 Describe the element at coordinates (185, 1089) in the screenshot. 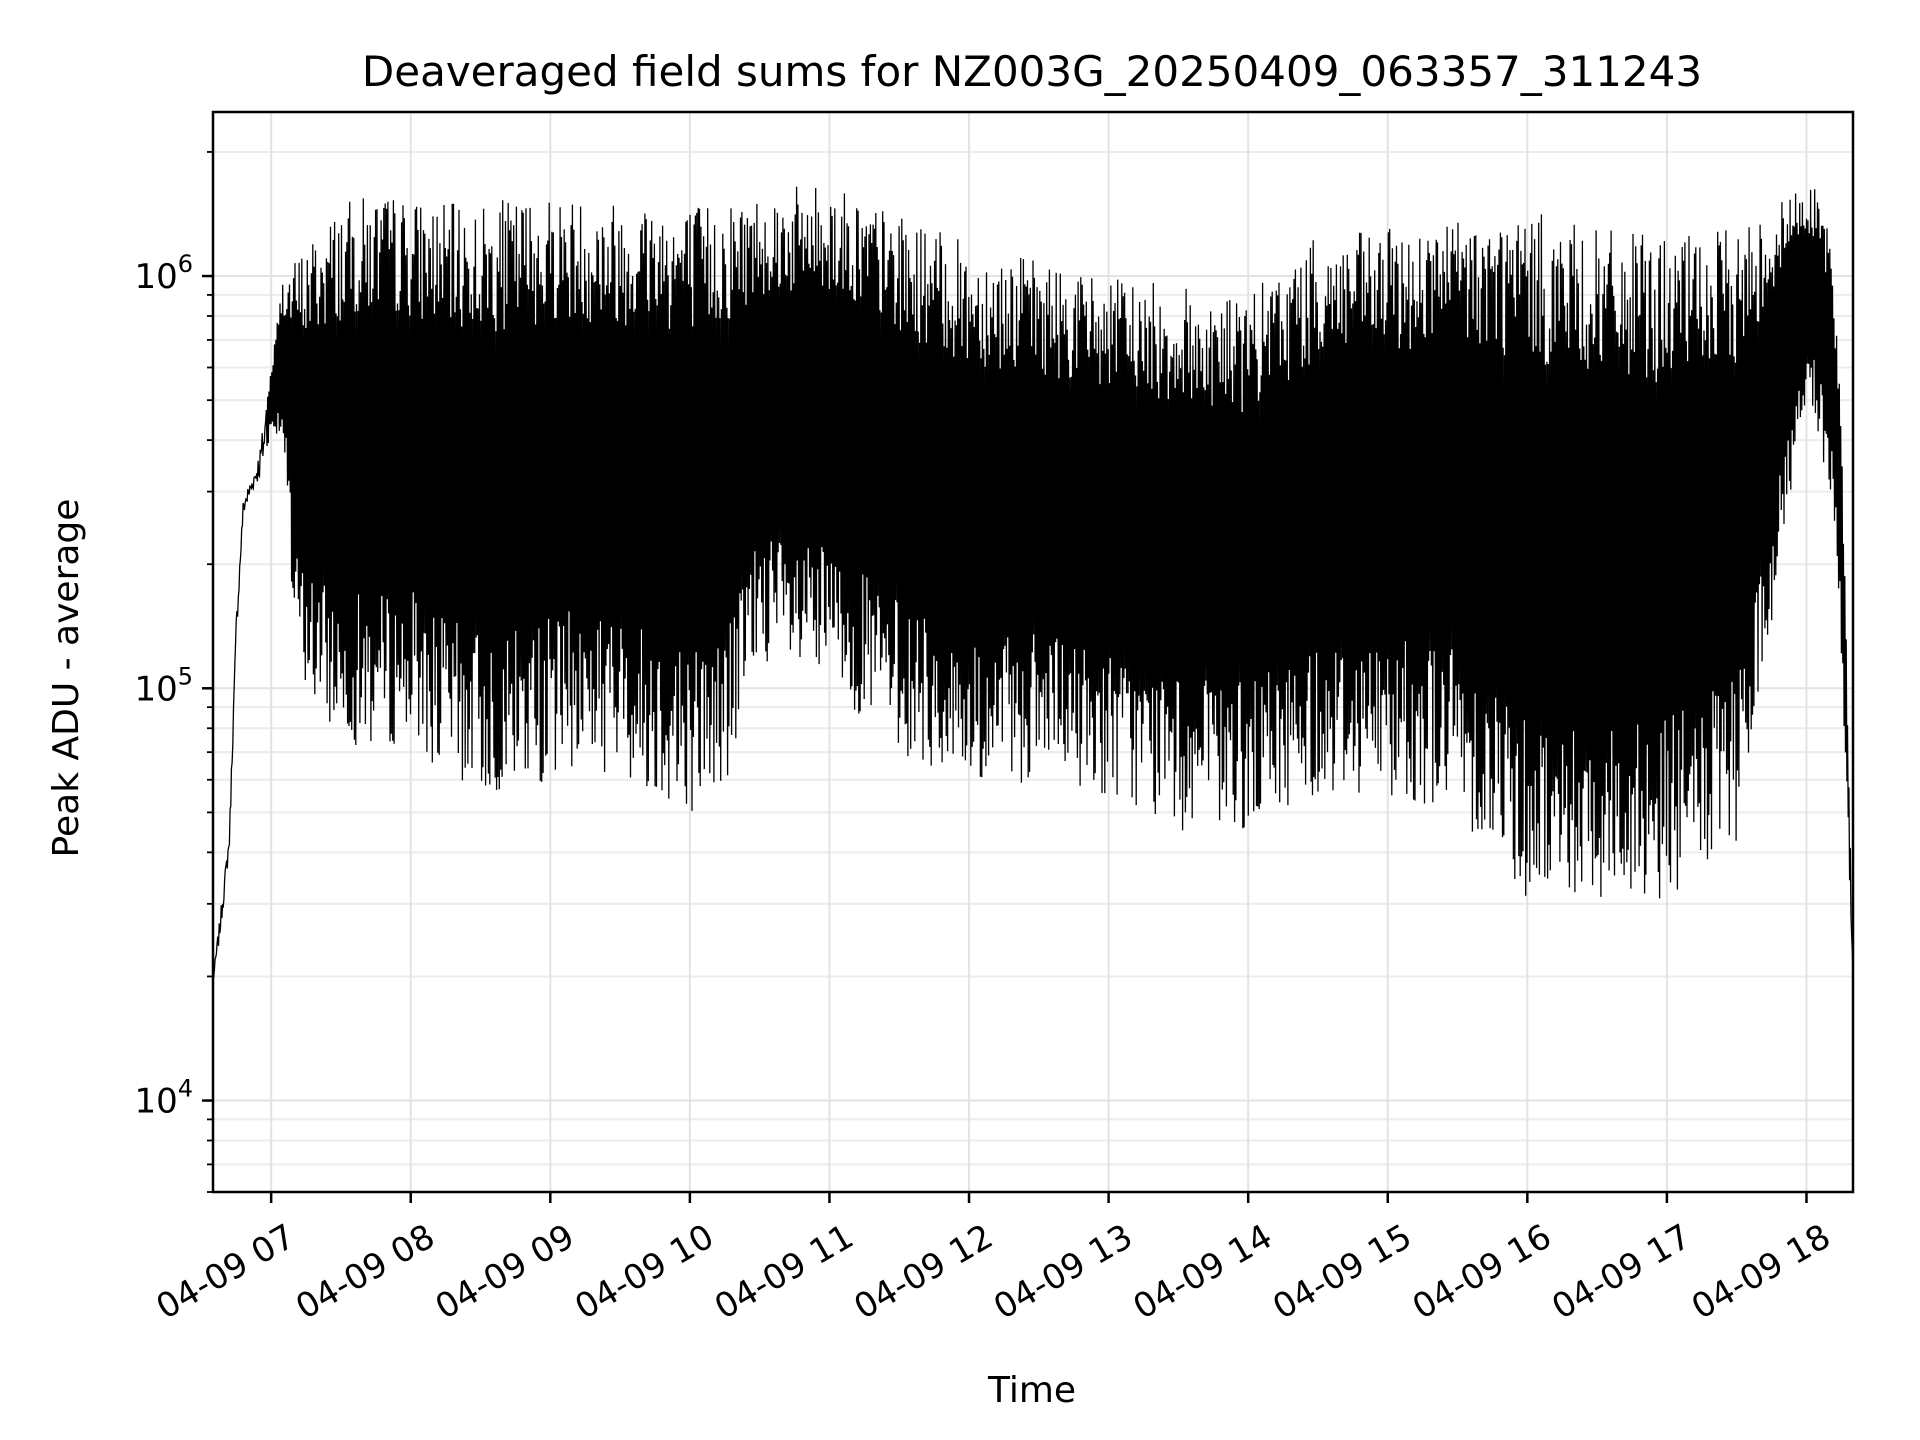

I see `y-tick-label-exponent: 4` at that location.